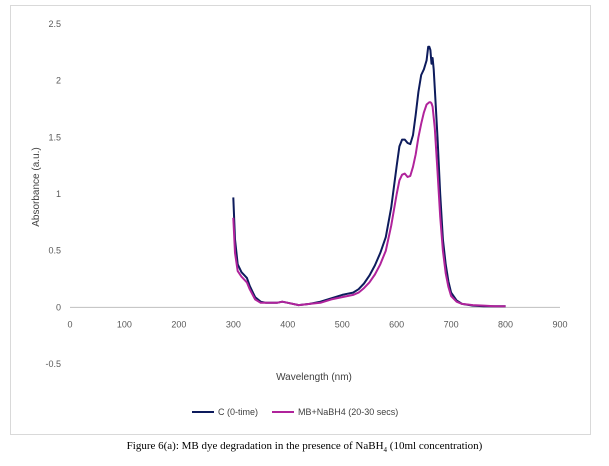 The height and width of the screenshot is (466, 609). What do you see at coordinates (69, 324) in the screenshot?
I see `x-tick-label: 0` at bounding box center [69, 324].